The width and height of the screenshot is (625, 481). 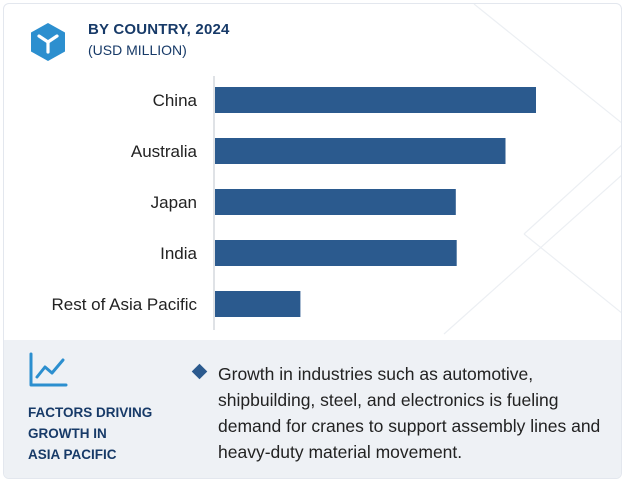 What do you see at coordinates (159, 29) in the screenshot?
I see `chart-title: BY COUNTRY, 2024` at bounding box center [159, 29].